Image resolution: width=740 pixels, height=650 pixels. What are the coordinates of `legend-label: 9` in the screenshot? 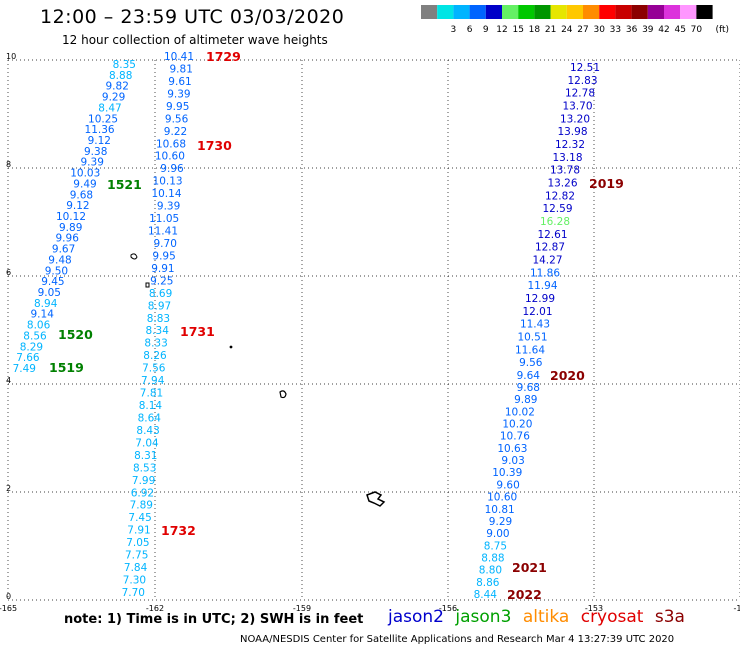 It's located at (486, 30).